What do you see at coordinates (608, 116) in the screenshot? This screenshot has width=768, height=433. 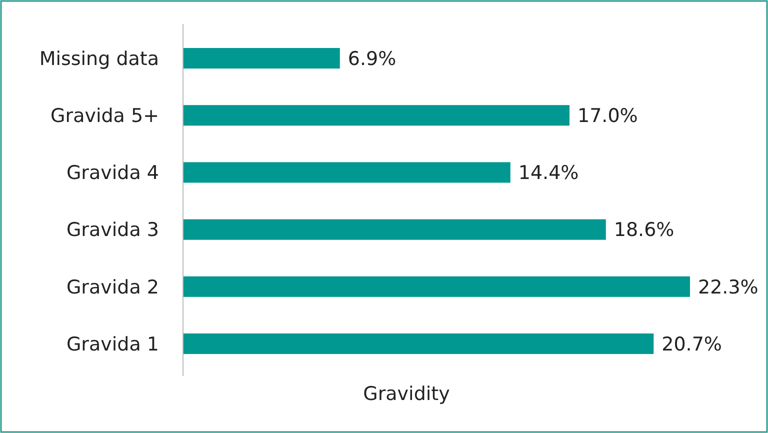 I see `data-label: 17.0%` at bounding box center [608, 116].